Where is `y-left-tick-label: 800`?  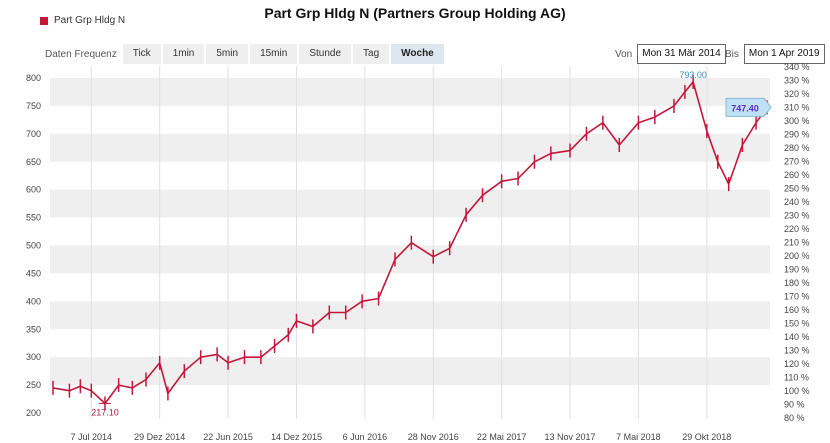 y-left-tick-label: 800 is located at coordinates (33, 78).